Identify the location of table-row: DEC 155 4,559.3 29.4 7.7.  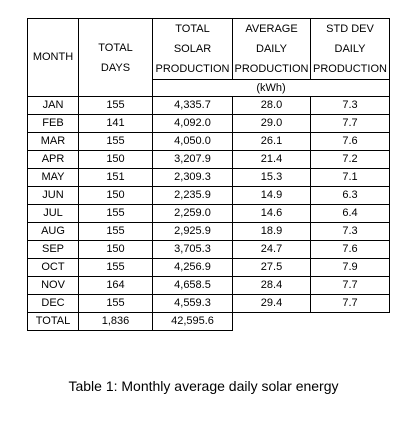
(208, 303).